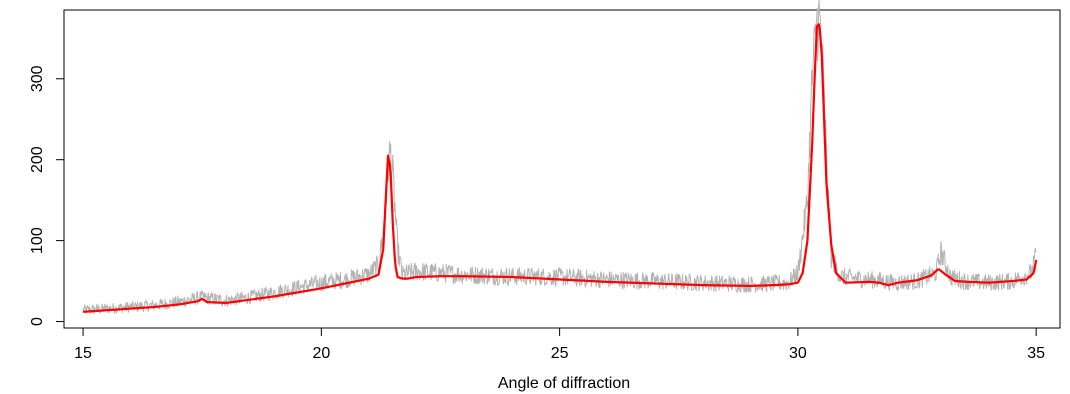 The image size is (1070, 394). What do you see at coordinates (321, 353) in the screenshot?
I see `x-tick-label: 20` at bounding box center [321, 353].